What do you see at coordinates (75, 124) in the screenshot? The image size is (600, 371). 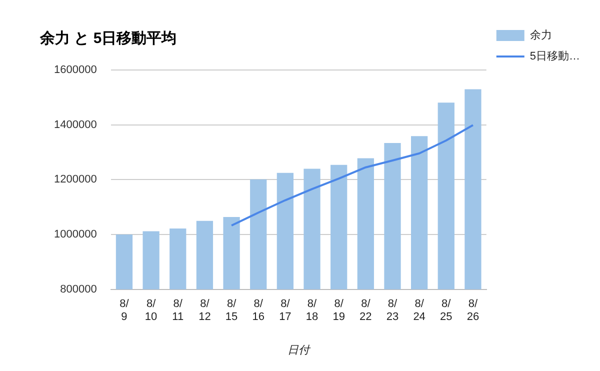 I see `y-tick-label: 1400000` at bounding box center [75, 124].